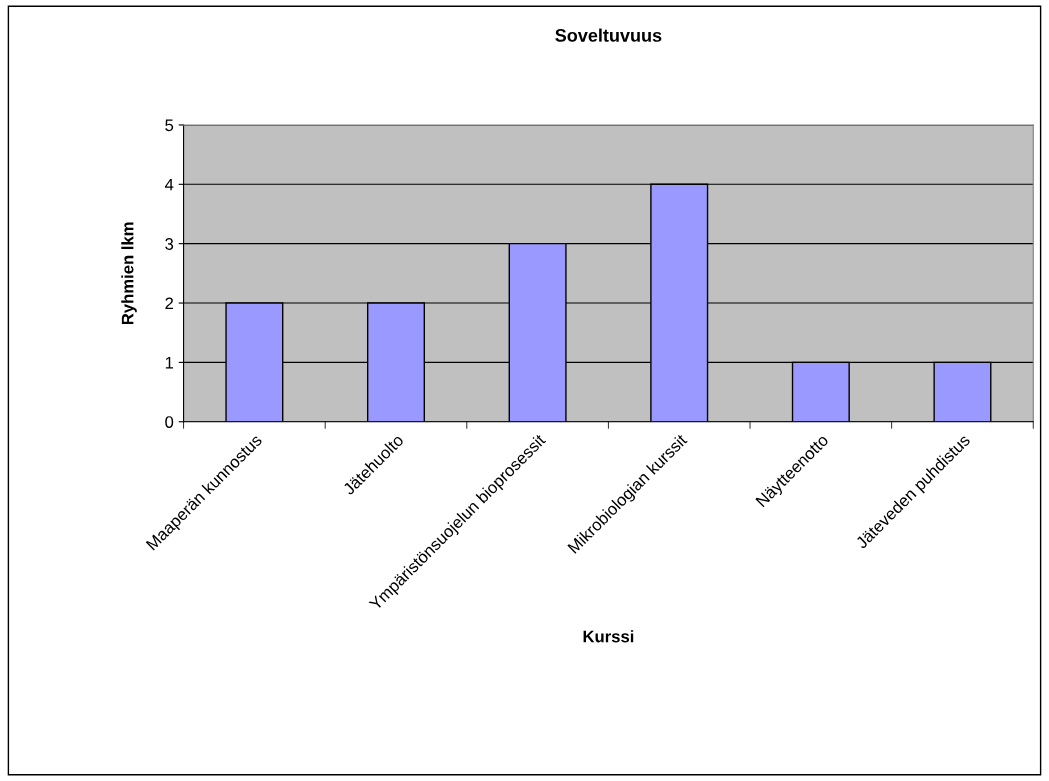  What do you see at coordinates (129, 273) in the screenshot?
I see `y-axis-title: Ryhmien lkm` at bounding box center [129, 273].